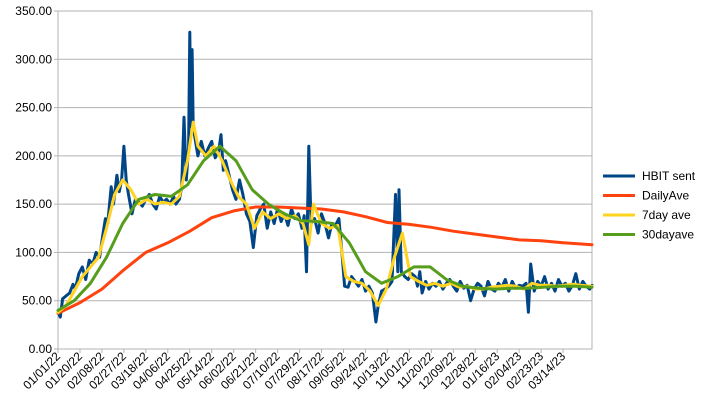  I want to click on legend-label: DailyAve, so click(665, 196).